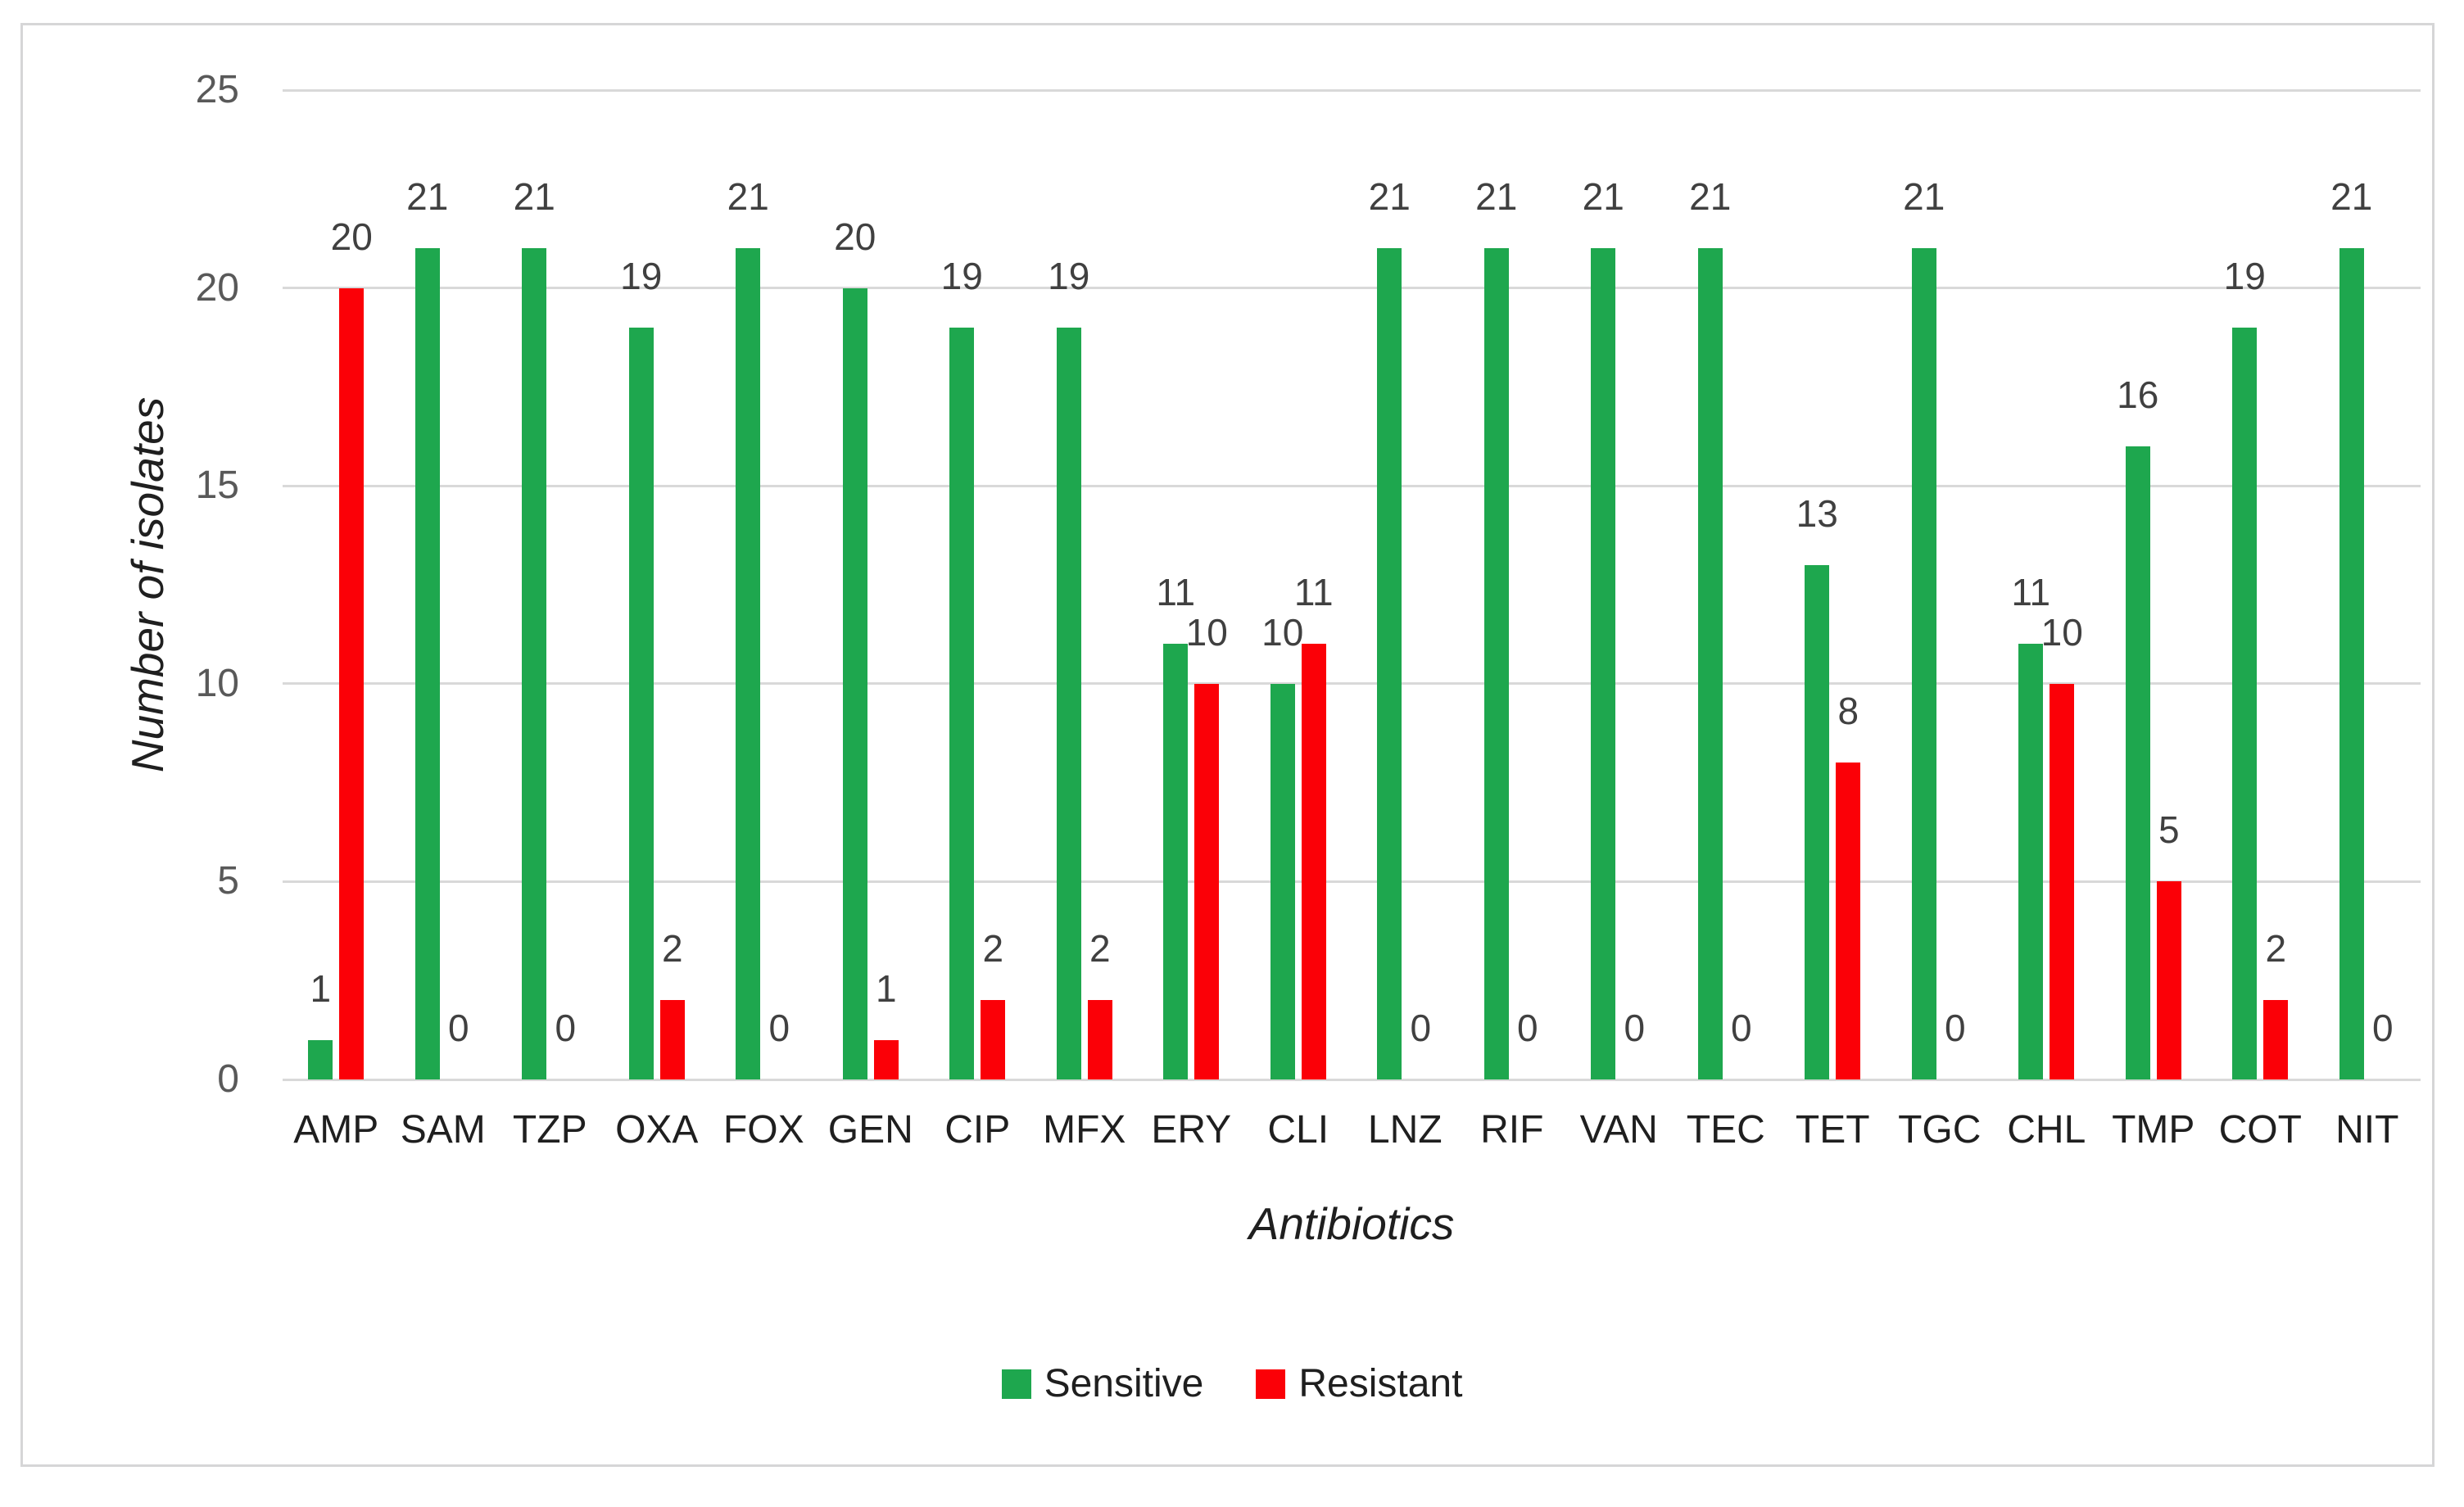  Describe the element at coordinates (672, 1039) in the screenshot. I see `bar-resistant-OXA` at that location.